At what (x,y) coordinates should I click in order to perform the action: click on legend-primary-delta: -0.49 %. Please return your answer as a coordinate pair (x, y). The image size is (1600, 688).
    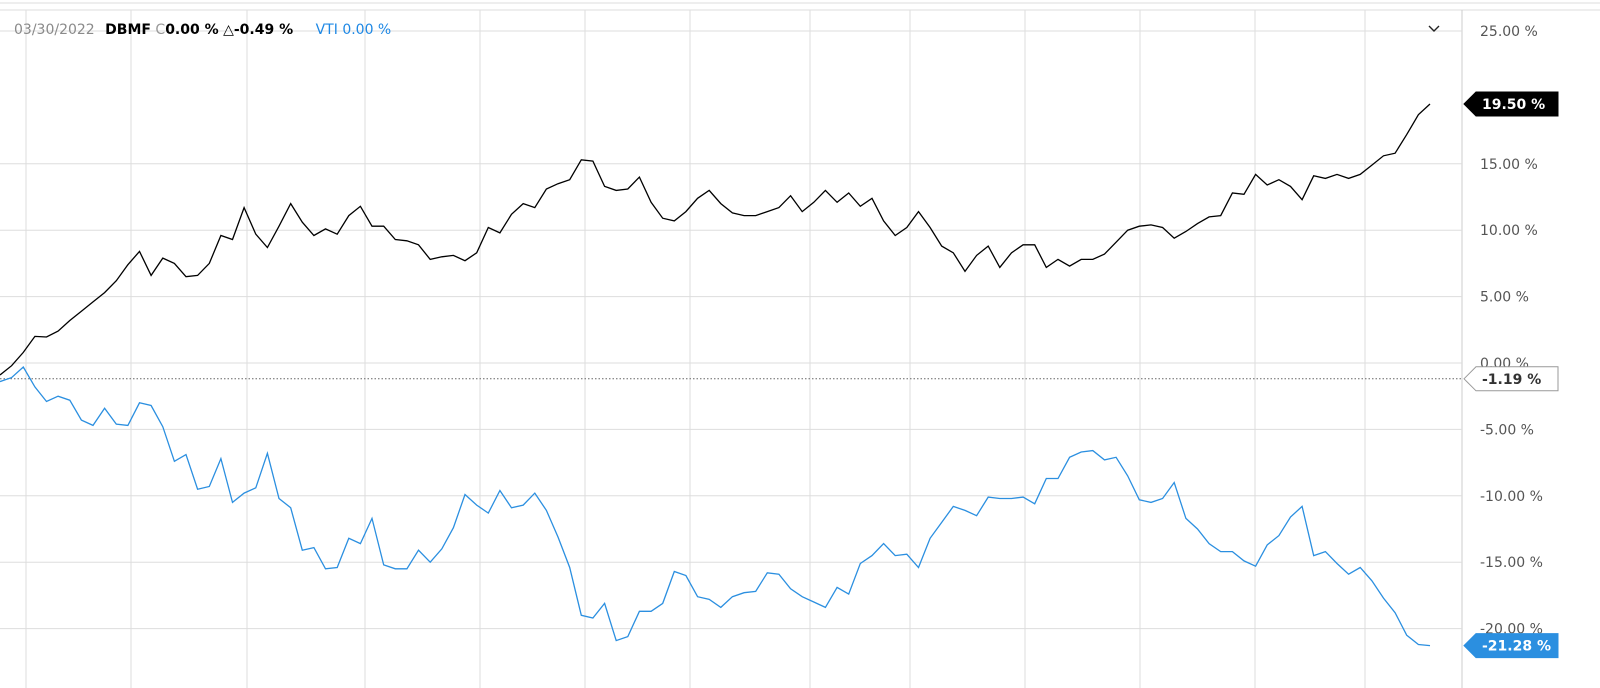
    Looking at the image, I should click on (263, 30).